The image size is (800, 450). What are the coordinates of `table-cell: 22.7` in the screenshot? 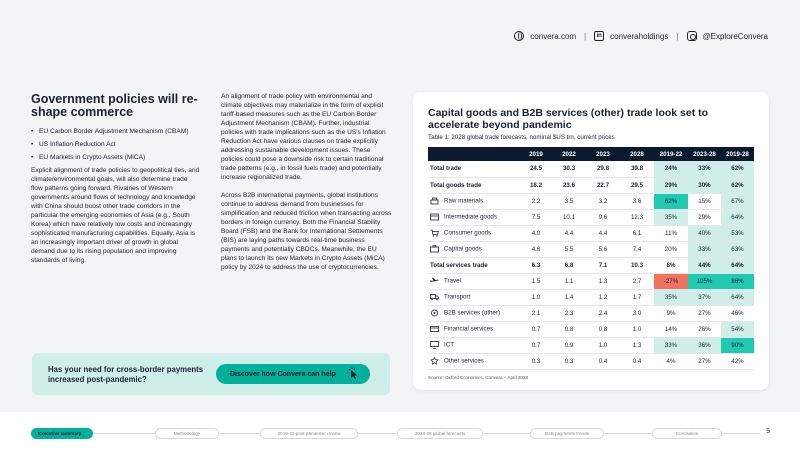 It's located at (603, 185).